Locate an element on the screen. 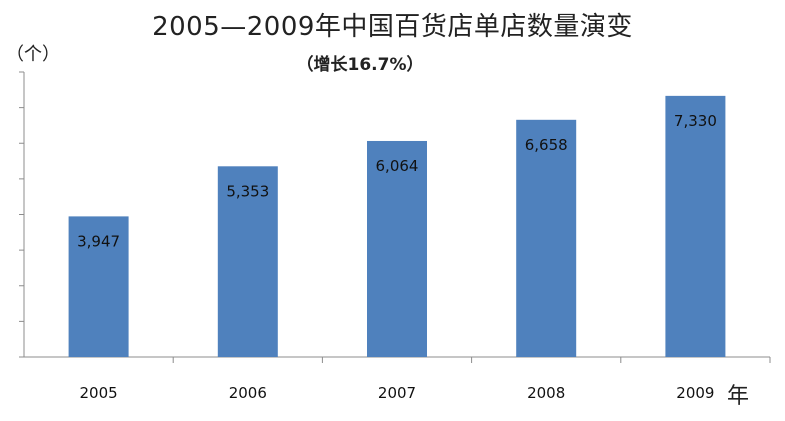 Image resolution: width=785 pixels, height=421 pixels. chart-subtitle: （增长16.7%） is located at coordinates (360, 65).